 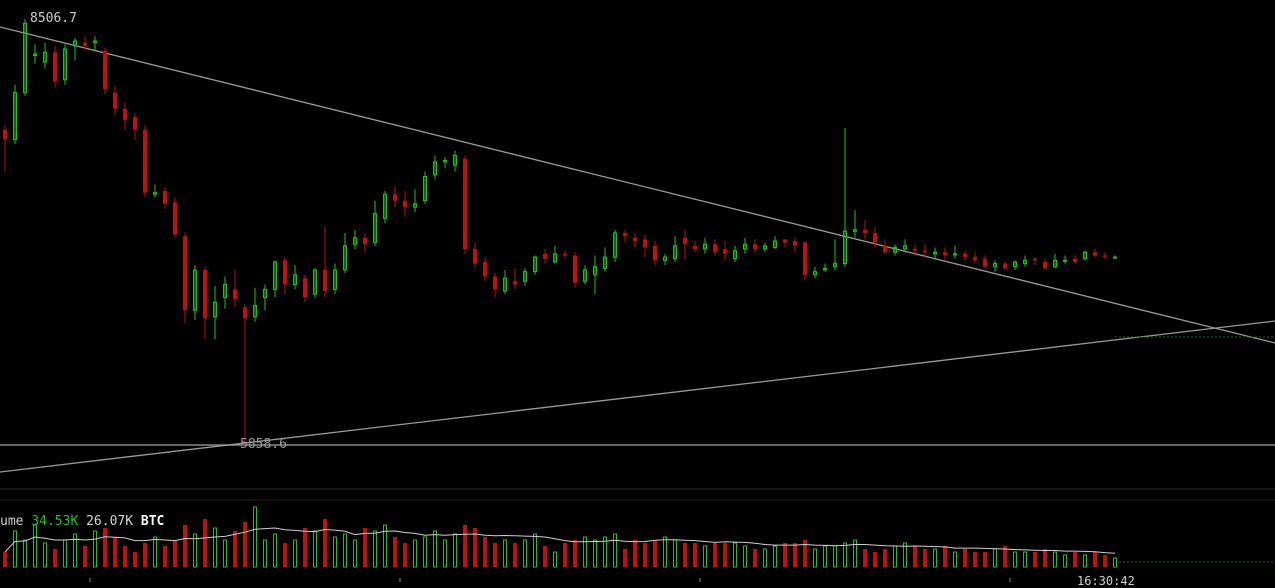 I want to click on volume-legend: ume 34.53K 26.07K BTC, so click(x=82, y=521).